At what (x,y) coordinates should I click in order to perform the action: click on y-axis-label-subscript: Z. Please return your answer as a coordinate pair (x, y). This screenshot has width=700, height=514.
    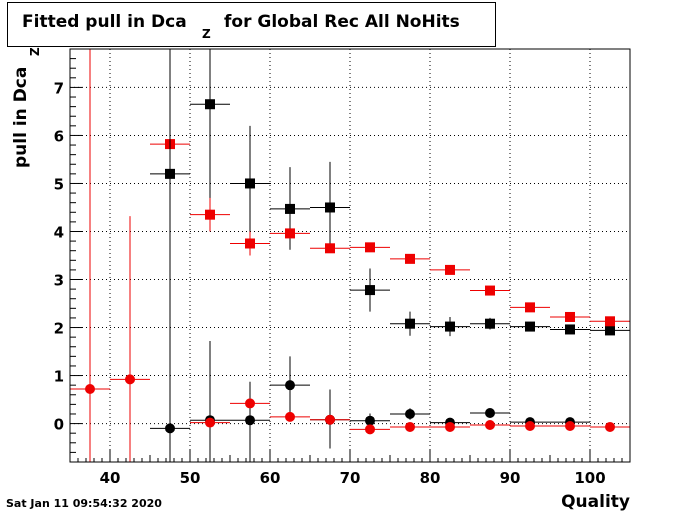
    Looking at the image, I should click on (35, 51).